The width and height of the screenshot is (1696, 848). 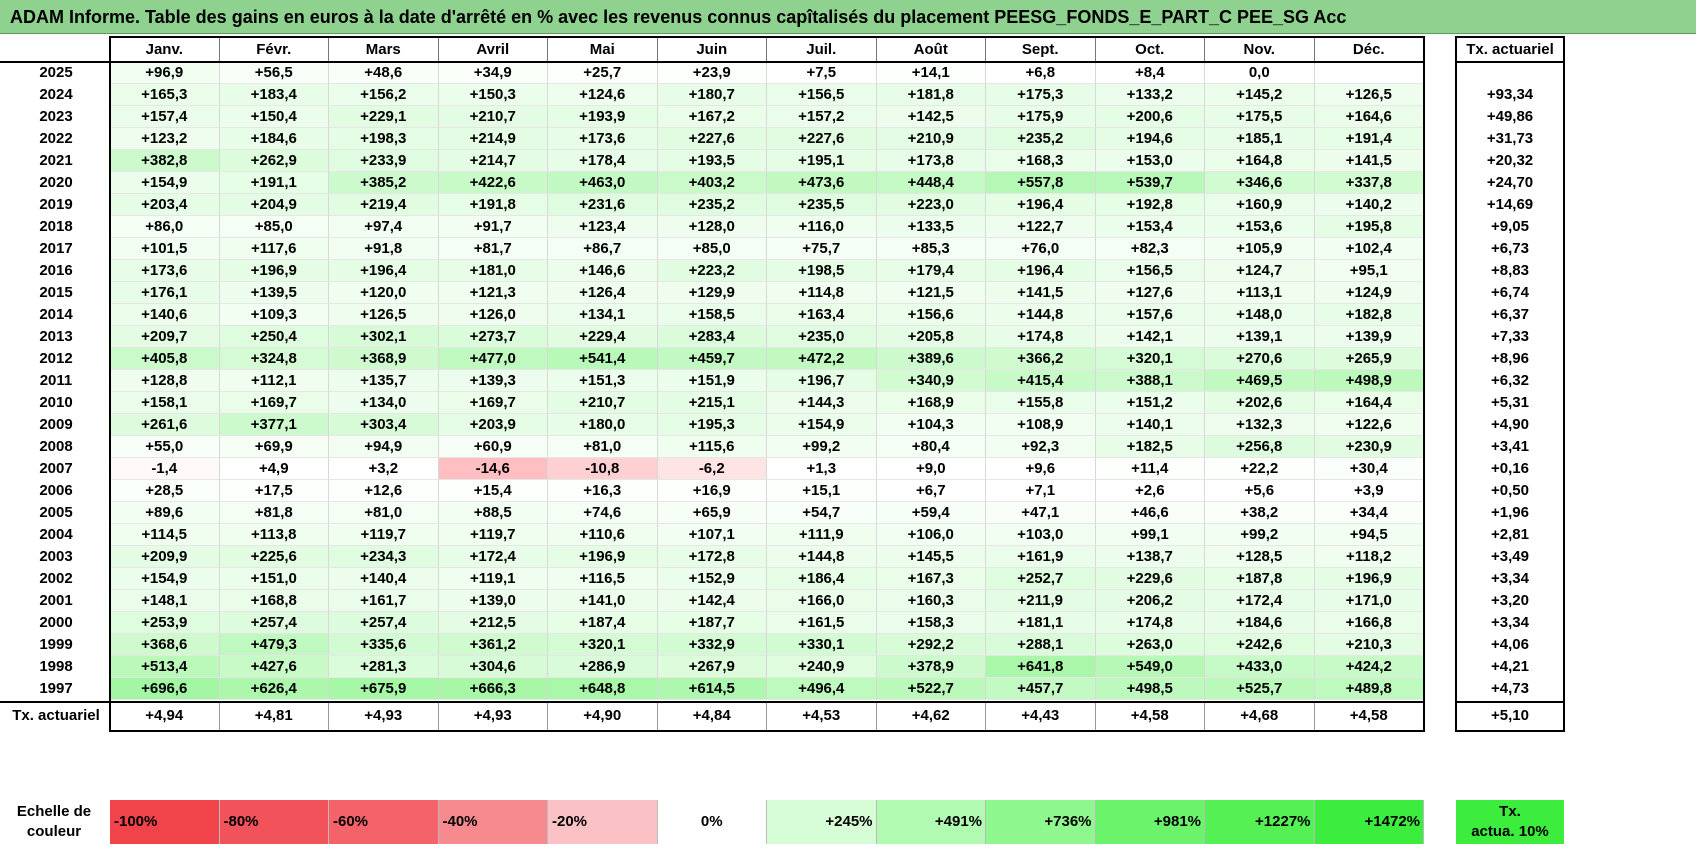 What do you see at coordinates (1150, 491) in the screenshot?
I see `table-cell: +2,6` at bounding box center [1150, 491].